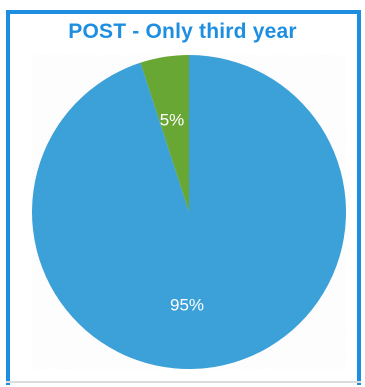  I want to click on chart-title: POST - Only third year, so click(182, 31).